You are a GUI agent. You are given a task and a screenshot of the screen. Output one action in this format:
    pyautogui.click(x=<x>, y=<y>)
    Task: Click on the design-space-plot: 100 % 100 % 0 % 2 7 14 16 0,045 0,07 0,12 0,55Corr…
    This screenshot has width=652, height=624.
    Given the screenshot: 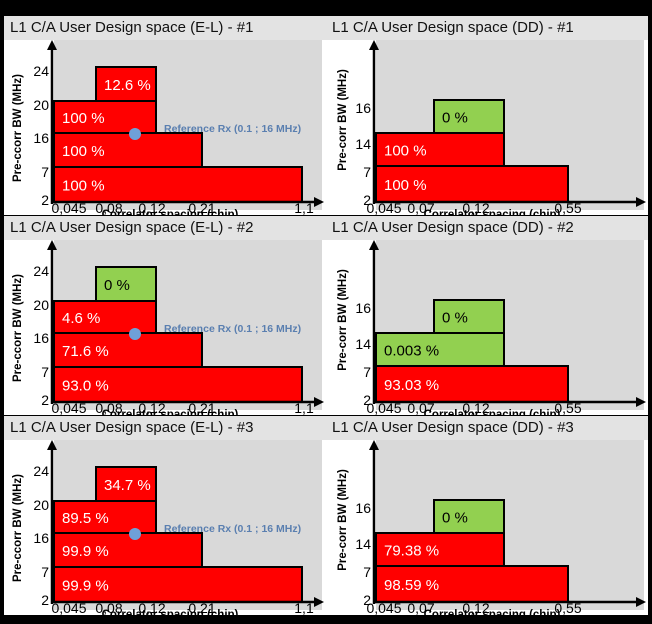 What is the action you would take?
    pyautogui.click(x=491, y=127)
    